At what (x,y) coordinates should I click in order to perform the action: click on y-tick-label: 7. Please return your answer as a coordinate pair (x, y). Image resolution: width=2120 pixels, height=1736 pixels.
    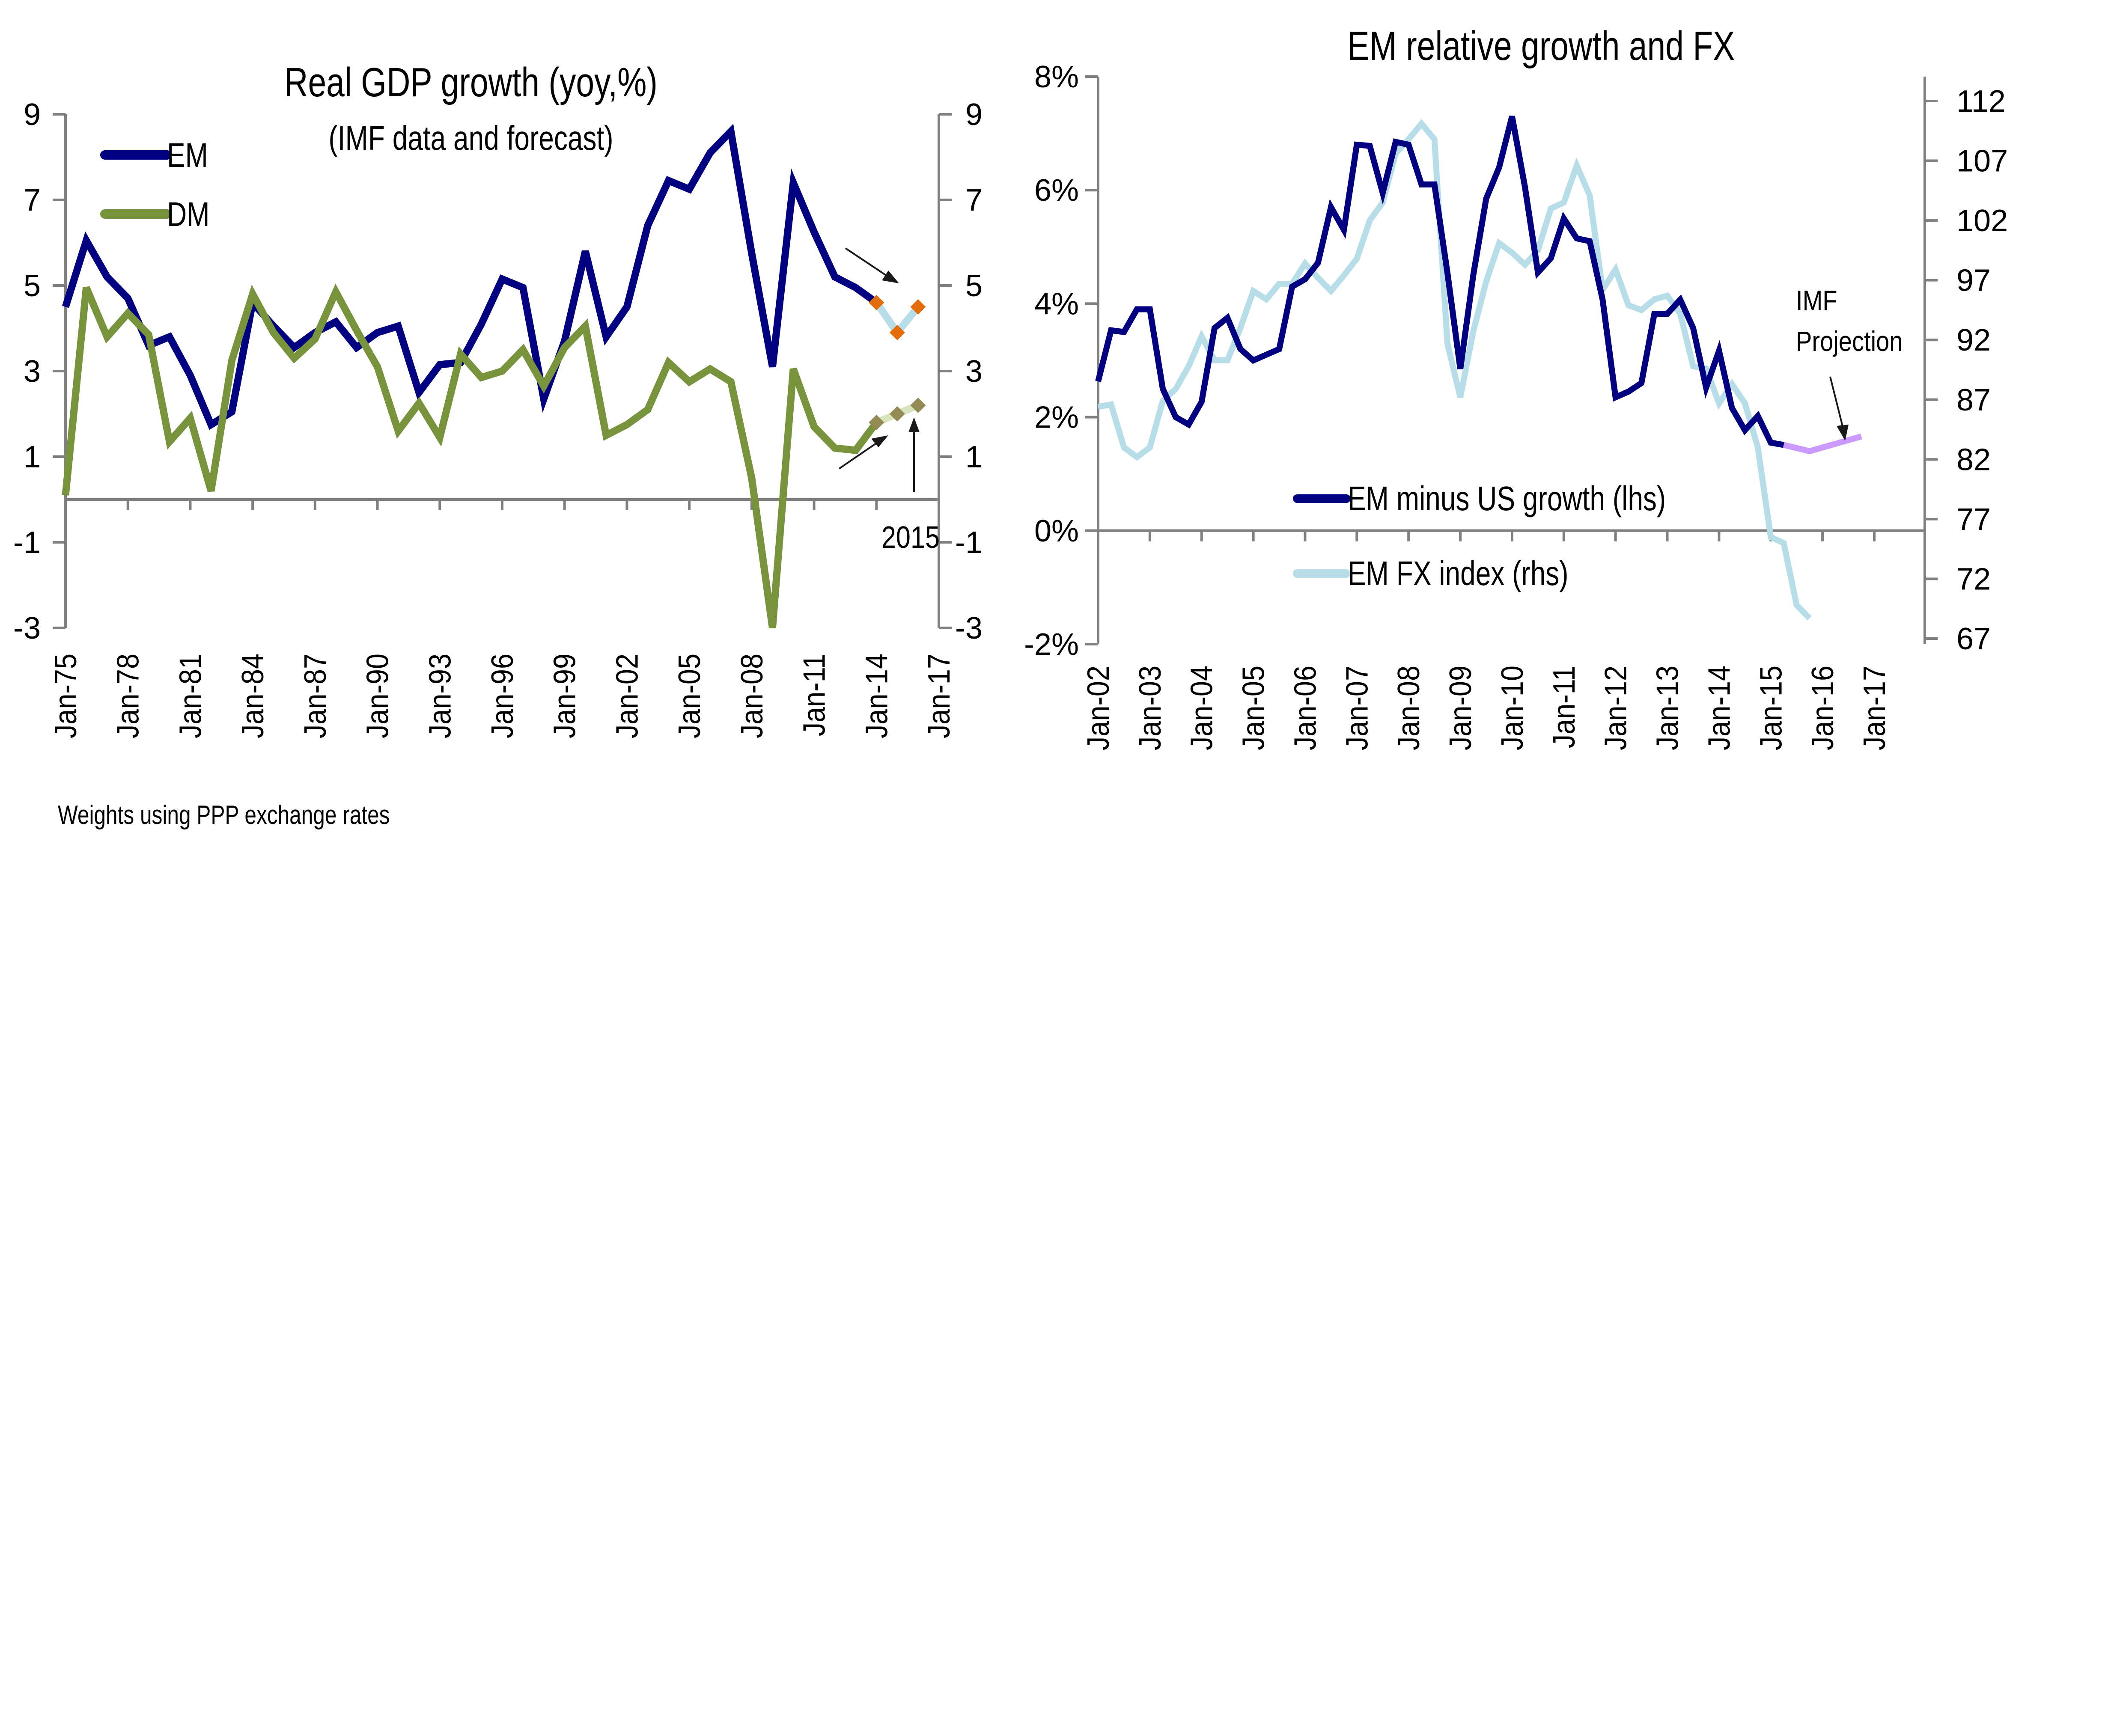
    Looking at the image, I should click on (32, 200).